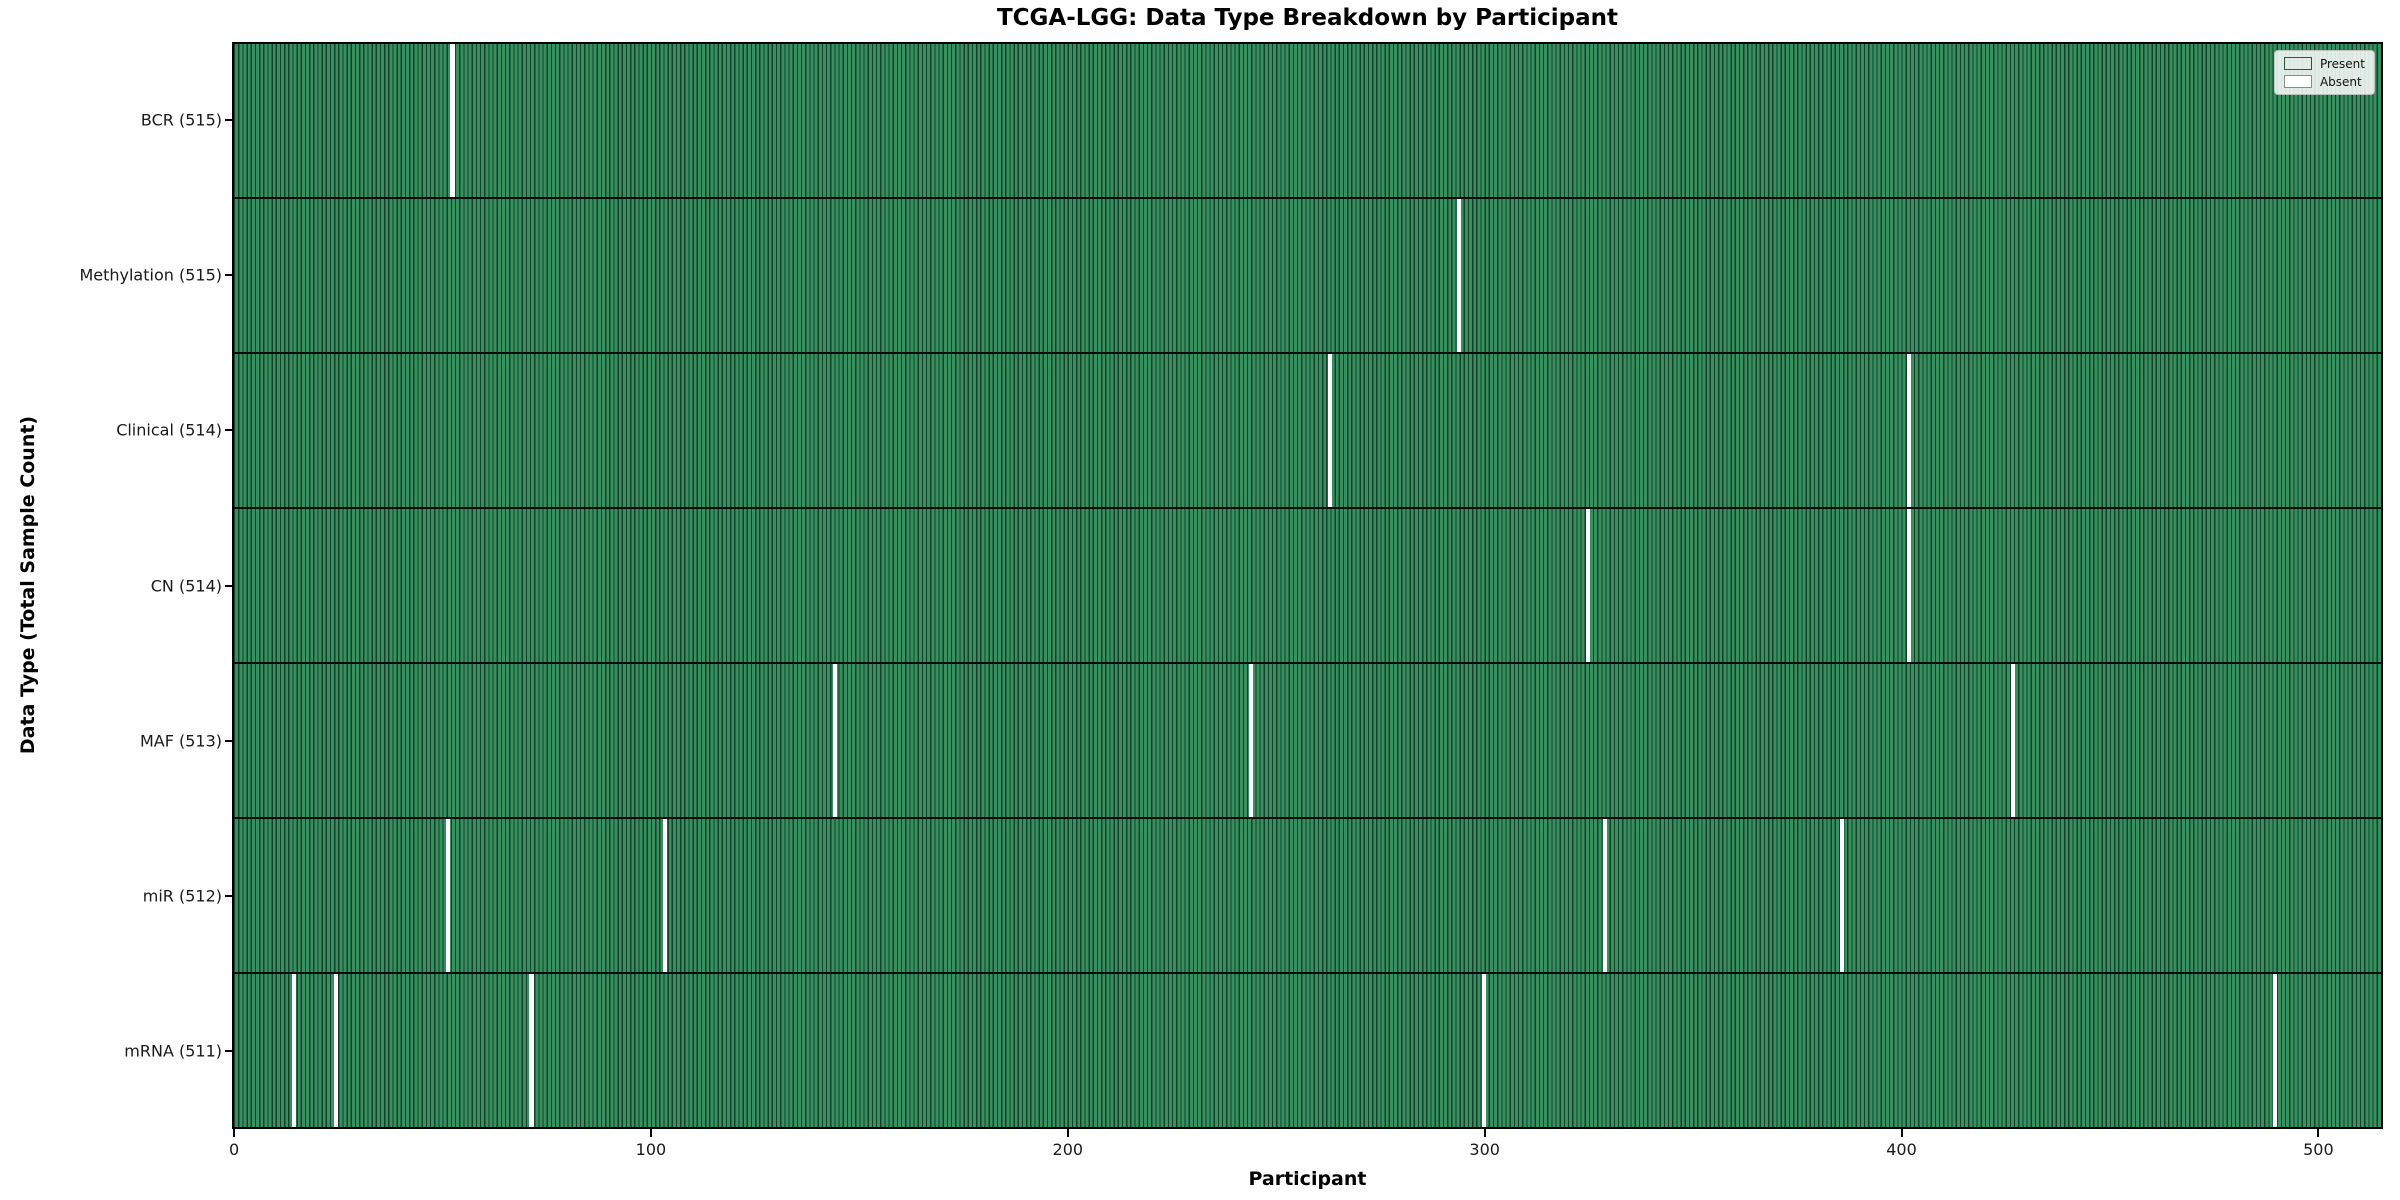 The image size is (2400, 1200). Describe the element at coordinates (186, 585) in the screenshot. I see `ytick-label-cn: CN (514)` at that location.